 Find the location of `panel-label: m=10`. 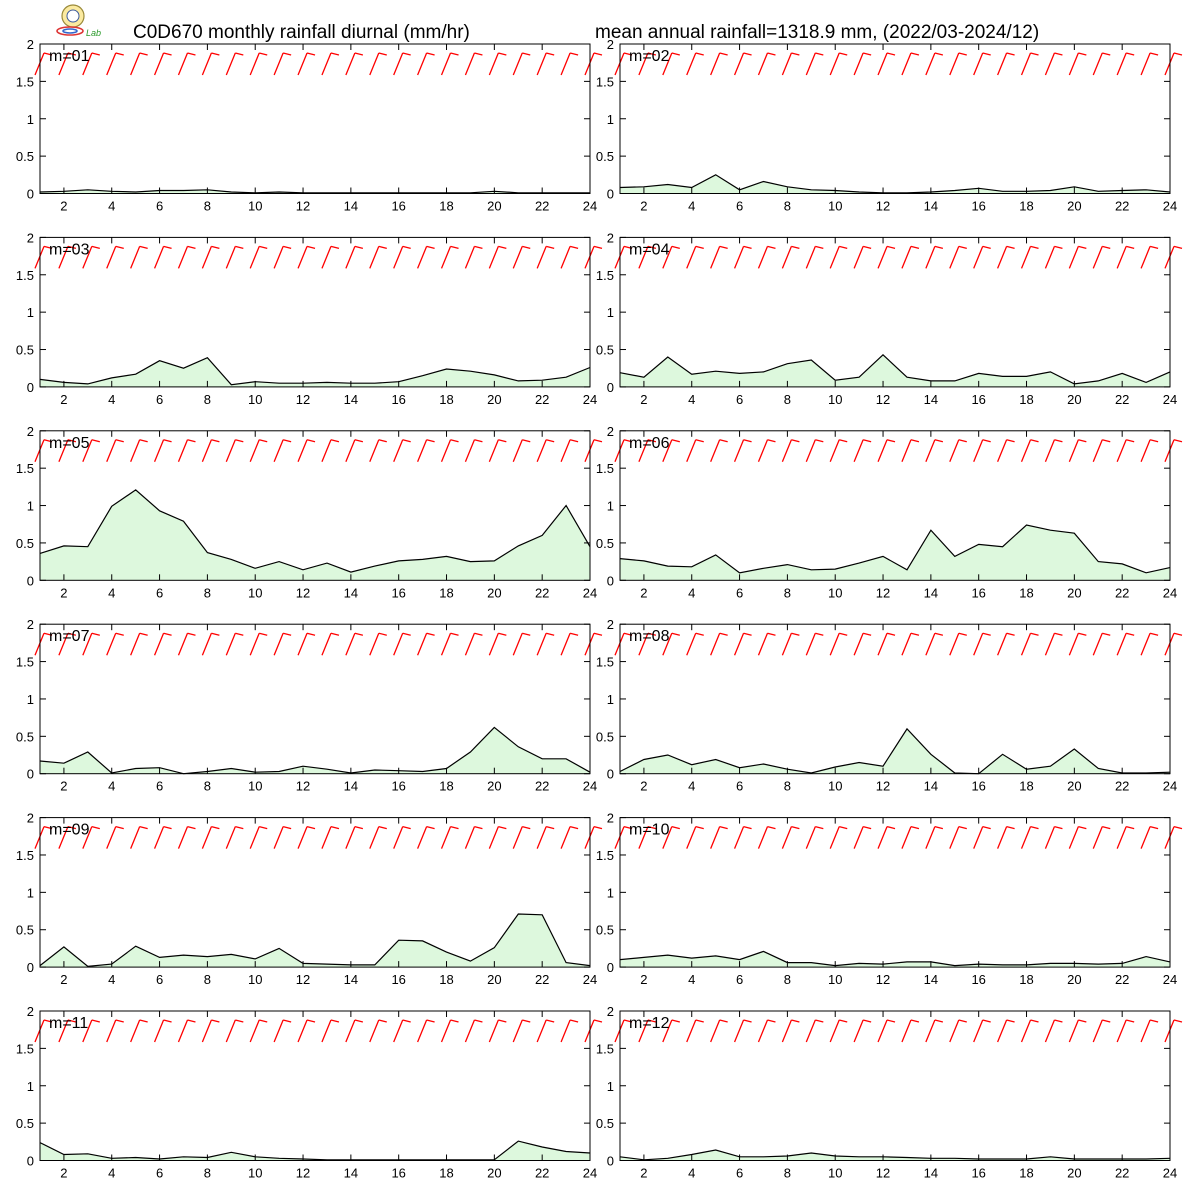

panel-label: m=10 is located at coordinates (649, 830).